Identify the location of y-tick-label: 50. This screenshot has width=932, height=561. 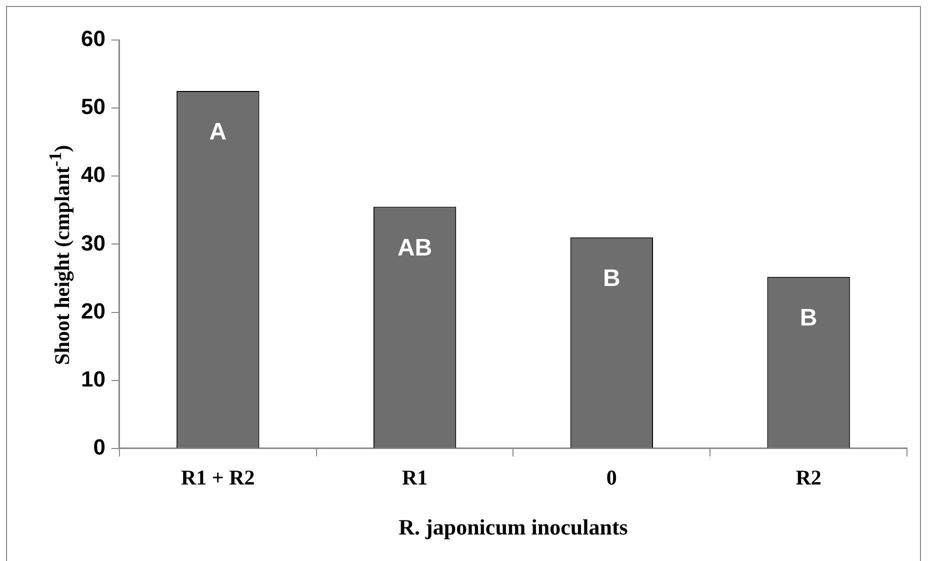
(93, 107).